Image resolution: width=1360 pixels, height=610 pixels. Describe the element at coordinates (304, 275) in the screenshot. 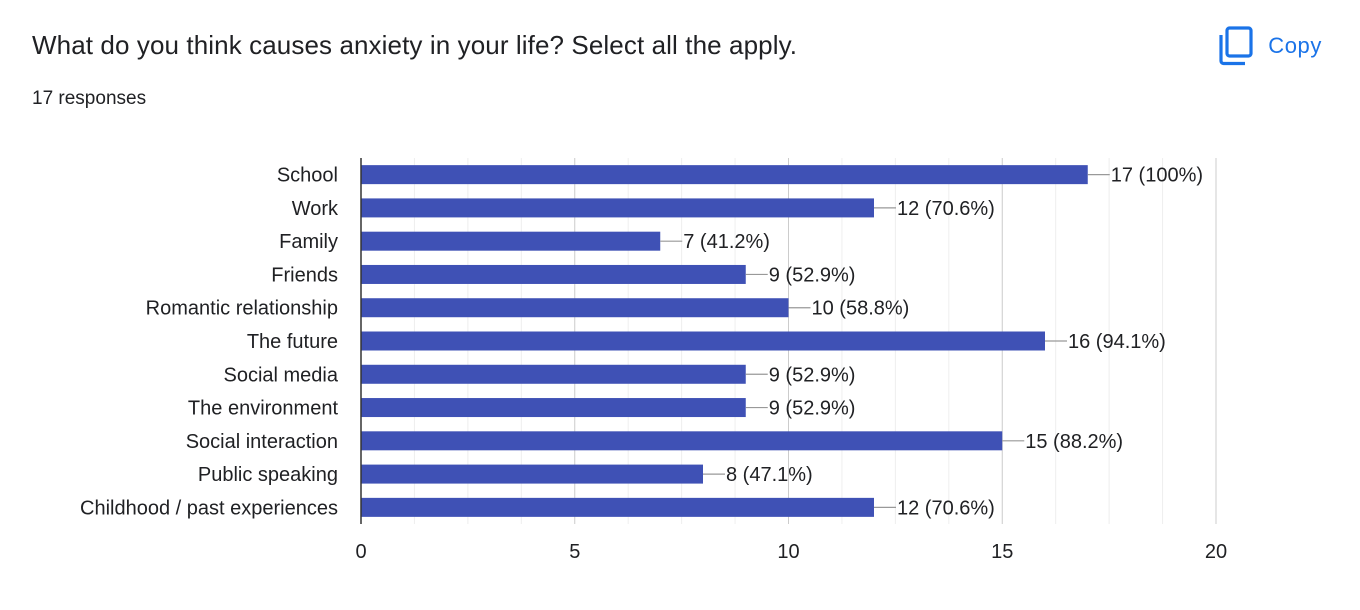

I see `category-label: Friends` at that location.